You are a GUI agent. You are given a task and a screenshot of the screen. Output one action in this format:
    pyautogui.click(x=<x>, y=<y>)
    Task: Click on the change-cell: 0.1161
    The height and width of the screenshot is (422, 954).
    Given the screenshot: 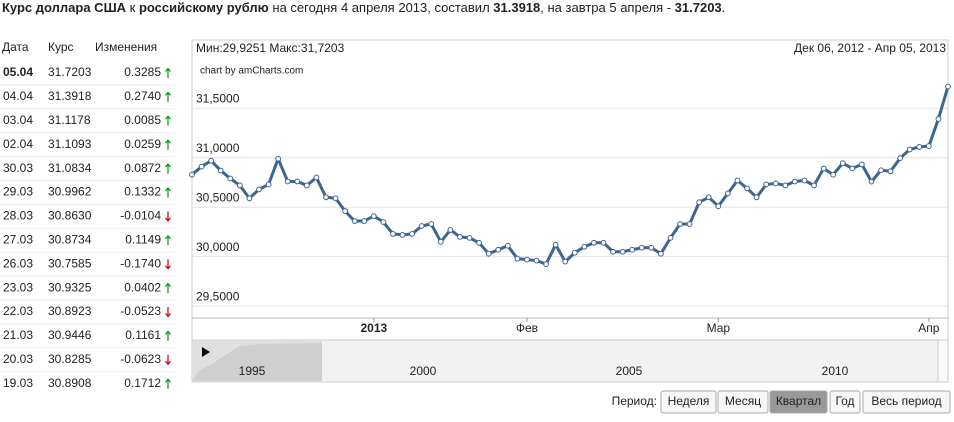 What is the action you would take?
    pyautogui.click(x=143, y=335)
    